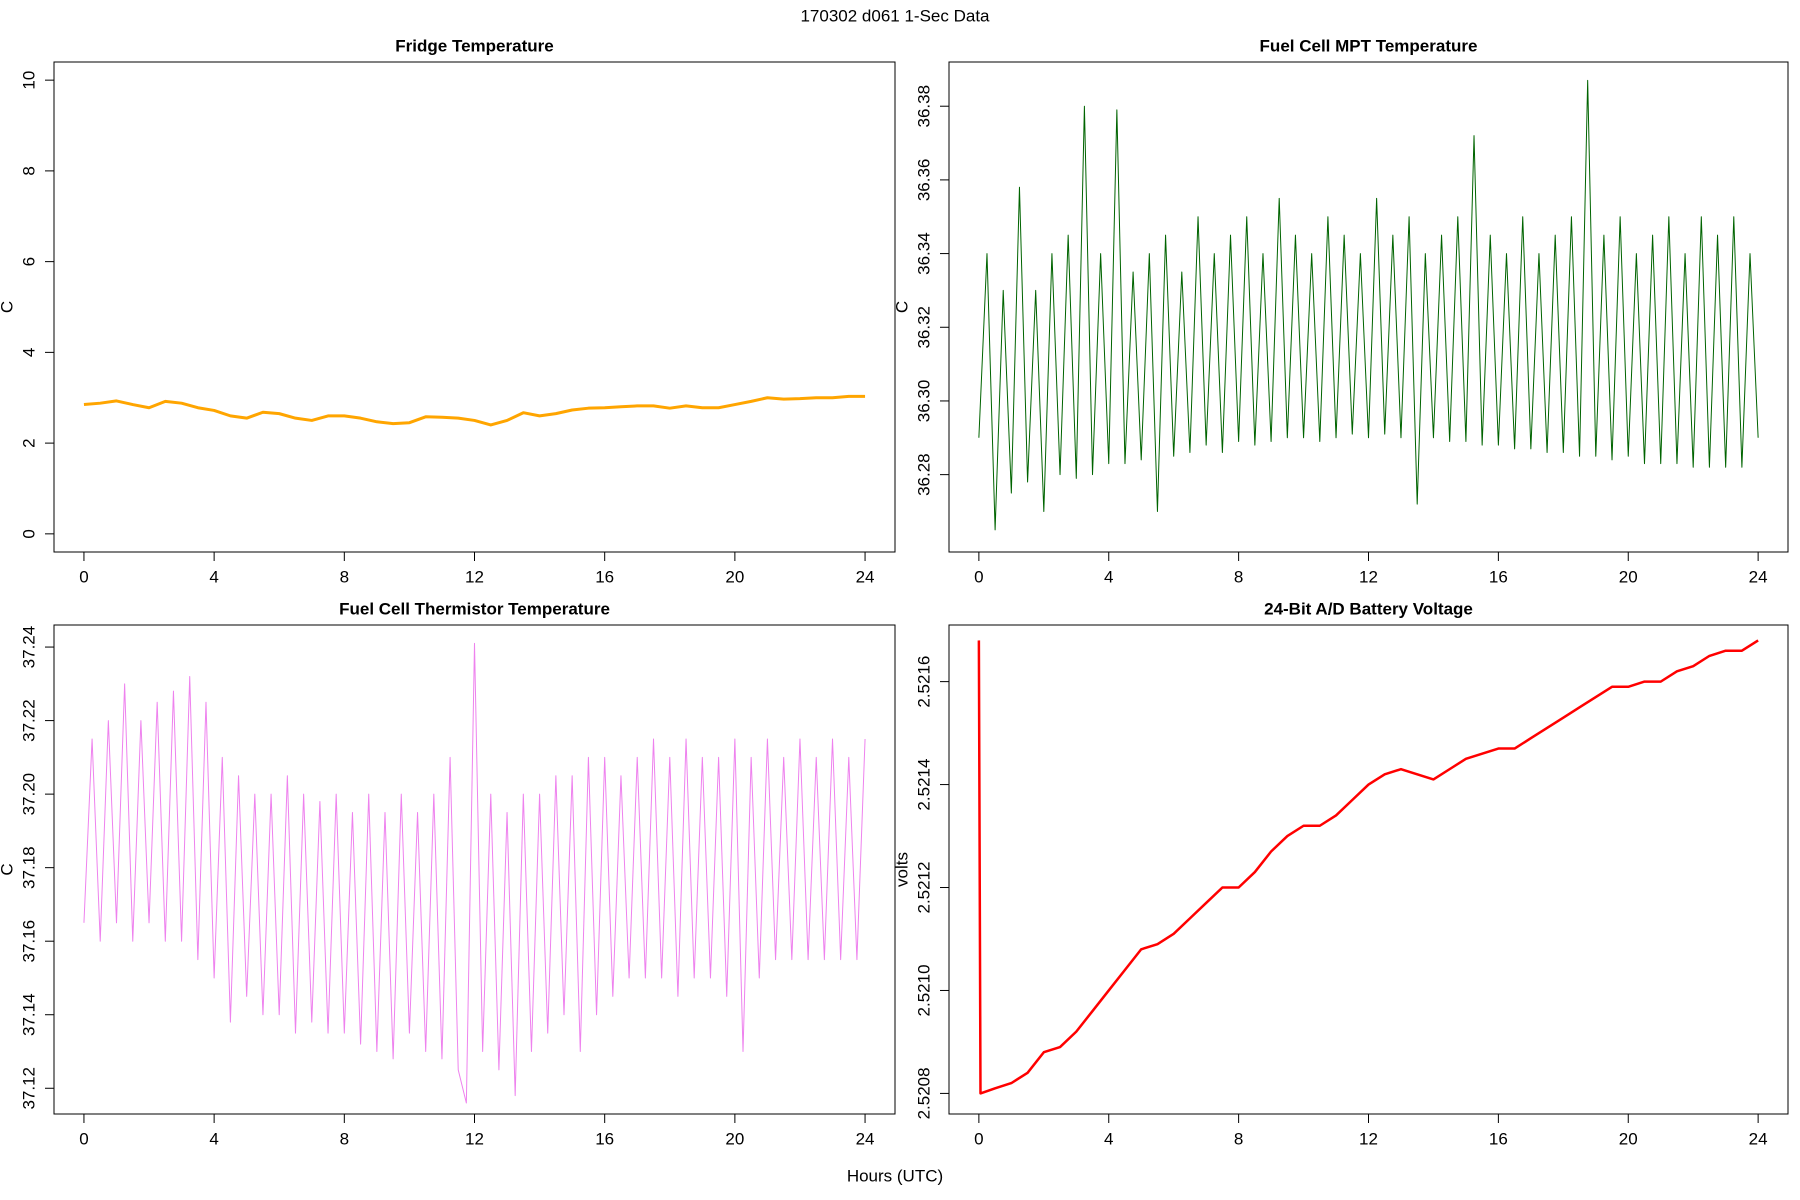 The height and width of the screenshot is (1200, 1800). I want to click on panel-title: Fridge Temperature, so click(474, 45).